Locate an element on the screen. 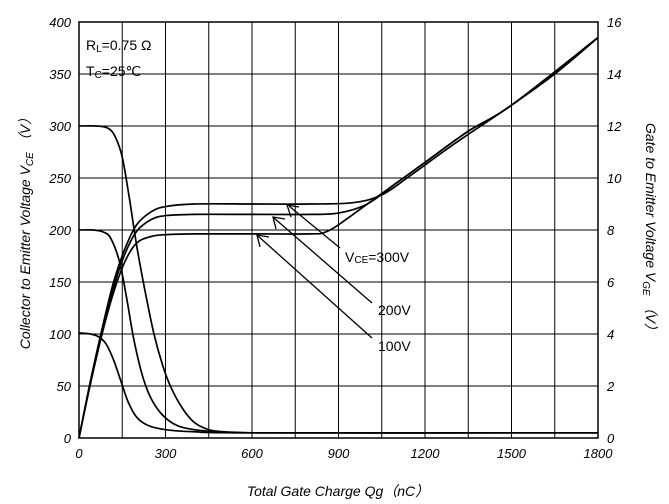 The height and width of the screenshot is (504, 669). x-tick-label: 0 is located at coordinates (79, 453).